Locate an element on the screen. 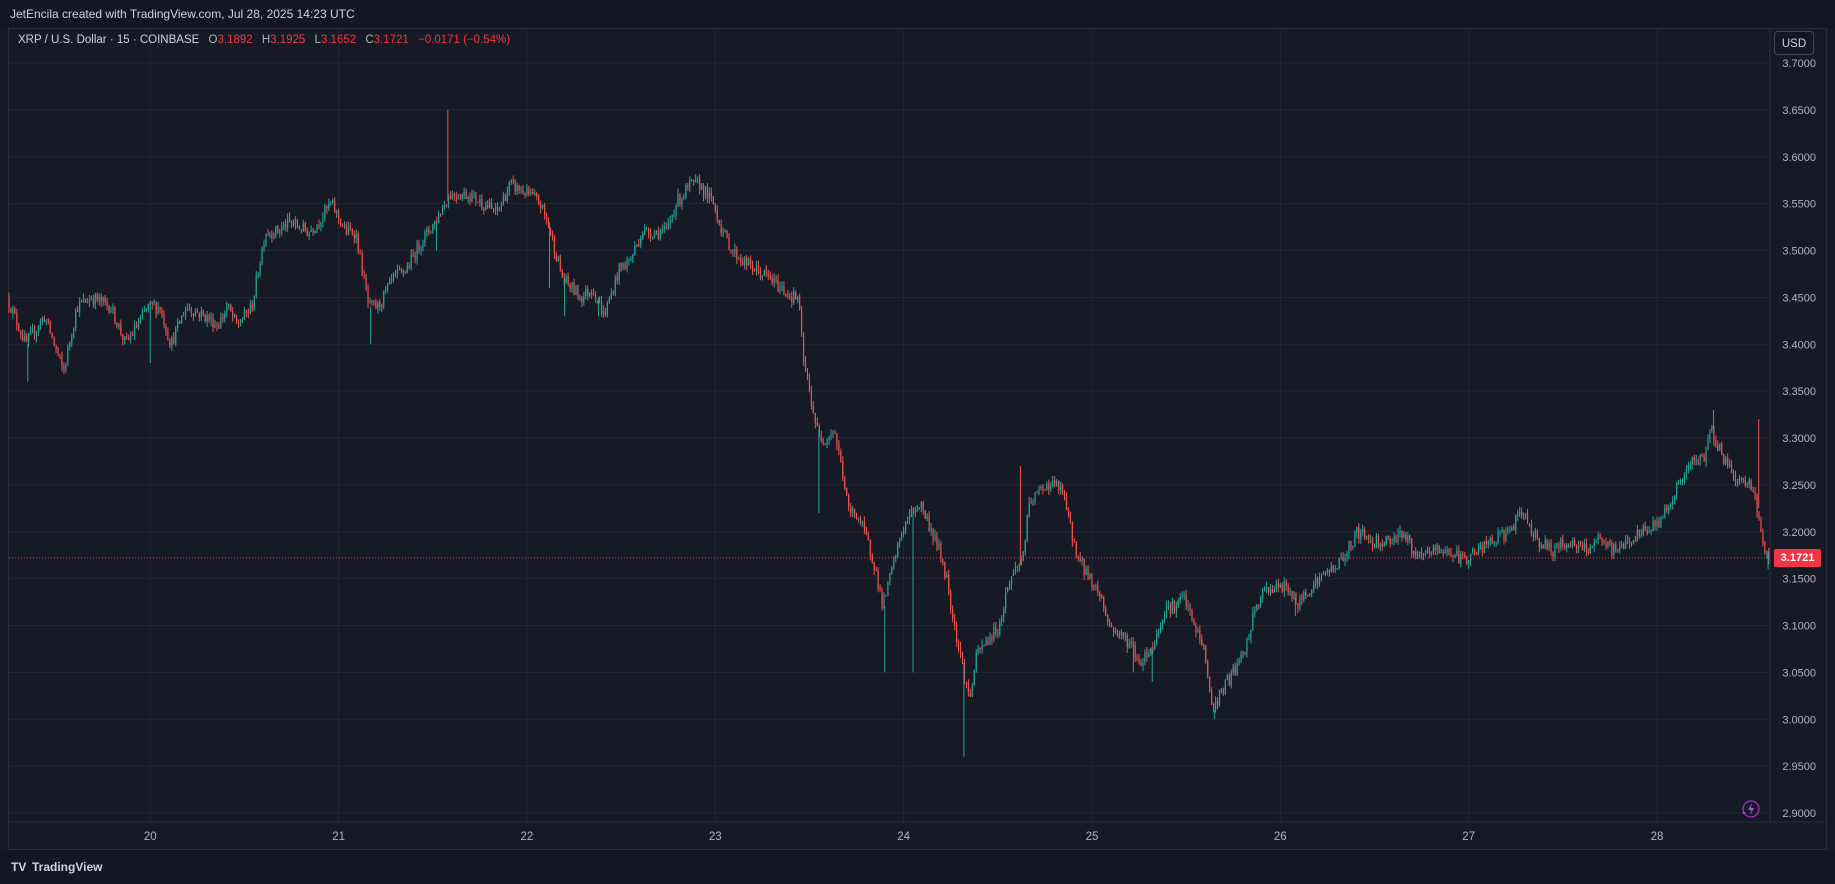 The height and width of the screenshot is (884, 1835). y-tick-label: 3.0000 is located at coordinates (1799, 720).